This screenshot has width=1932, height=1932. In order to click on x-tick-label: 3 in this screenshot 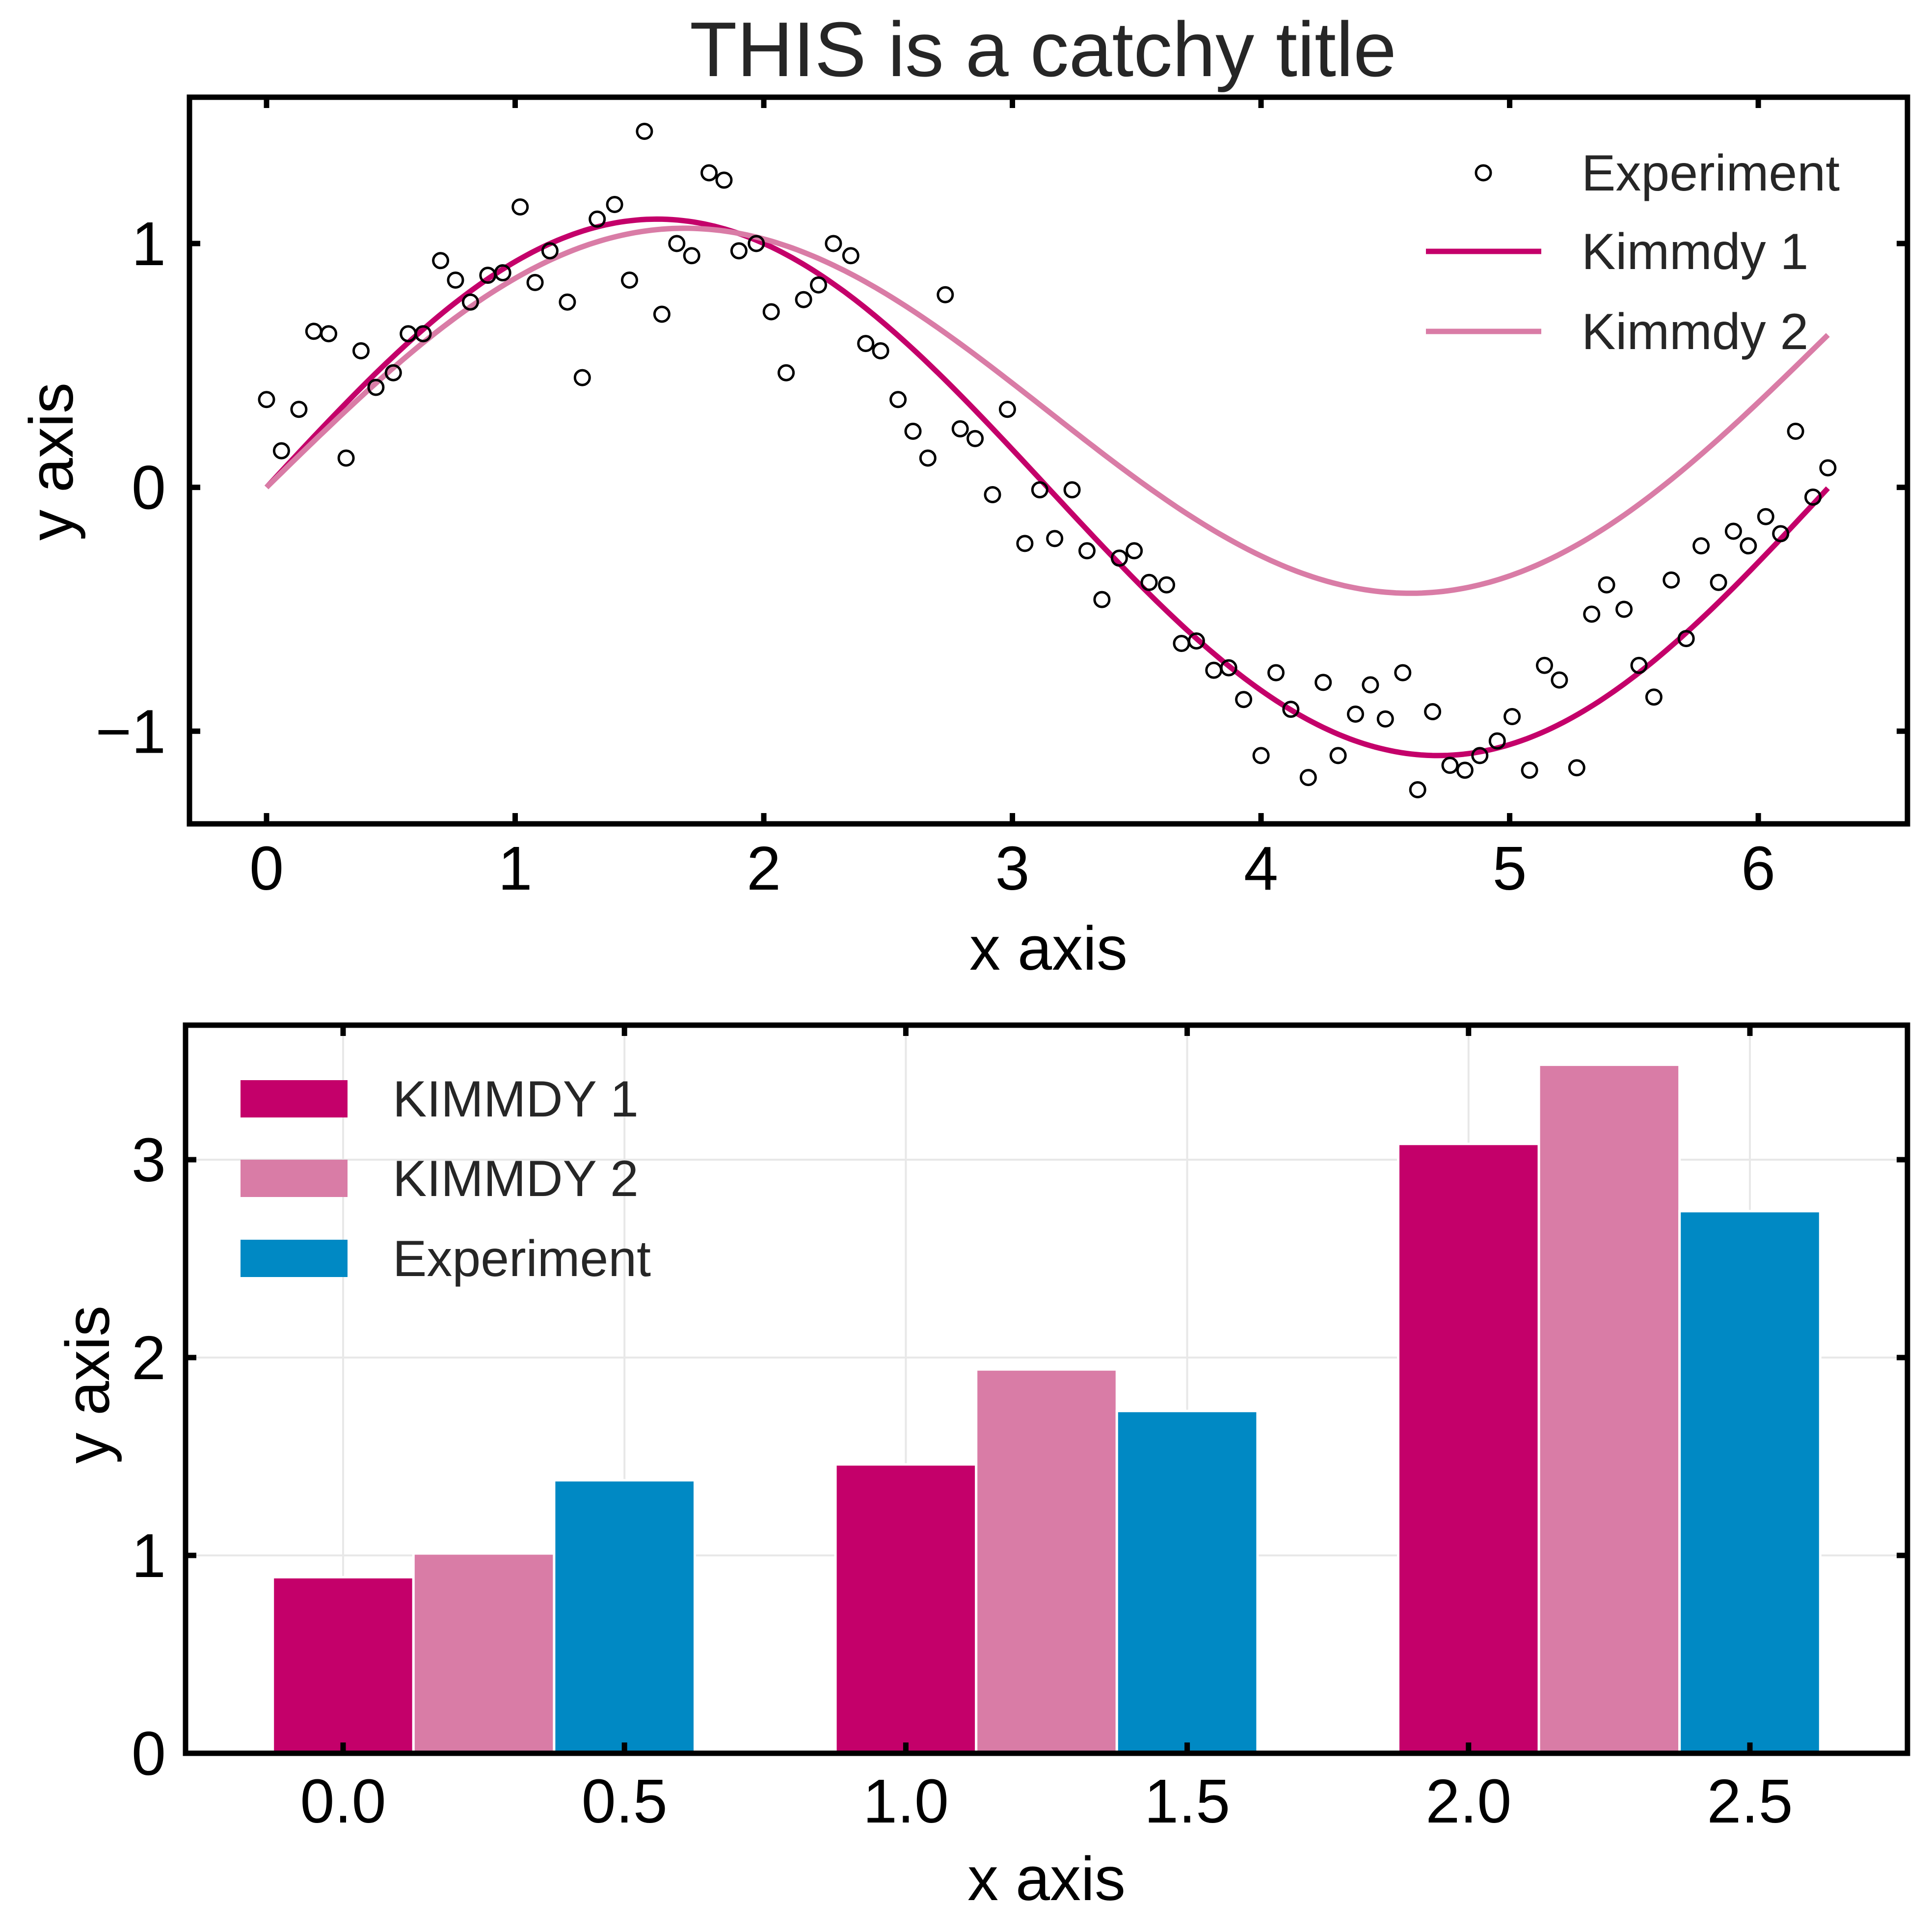, I will do `click(1012, 868)`.